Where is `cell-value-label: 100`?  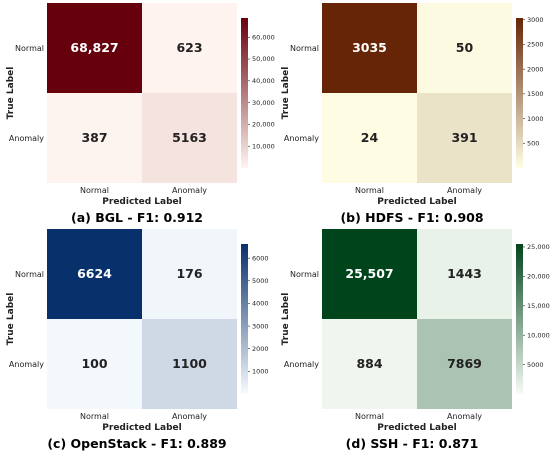
cell-value-label: 100 is located at coordinates (94, 363).